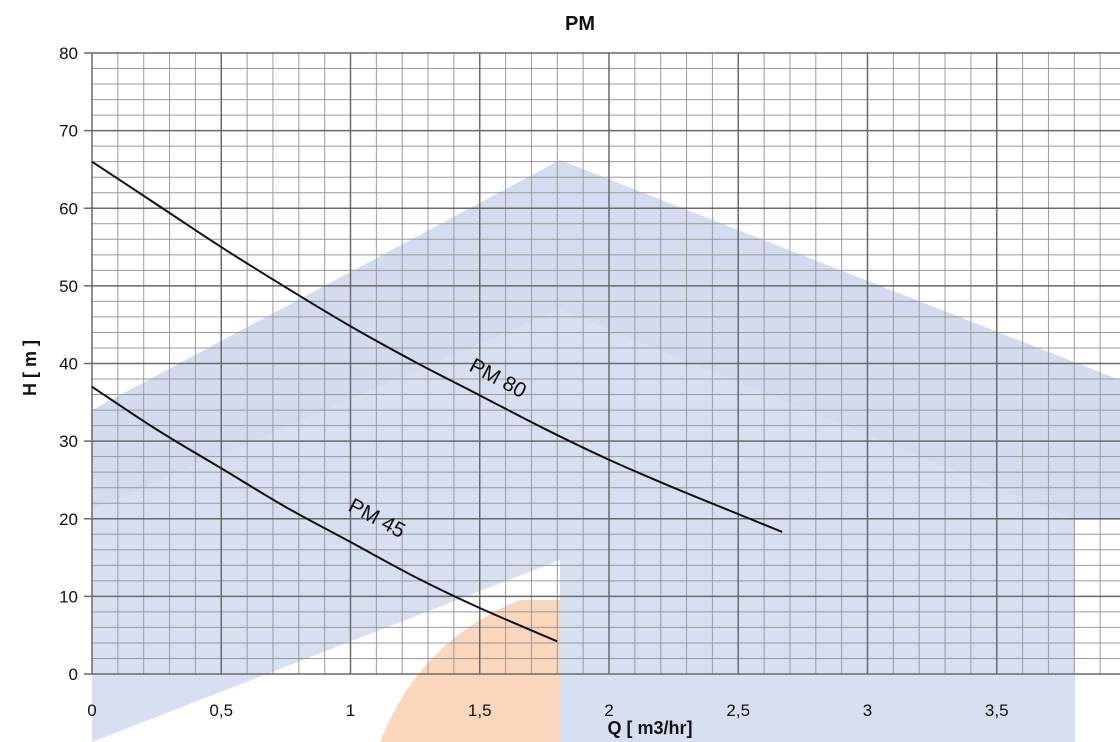  I want to click on y-tick-label: 50, so click(68, 286).